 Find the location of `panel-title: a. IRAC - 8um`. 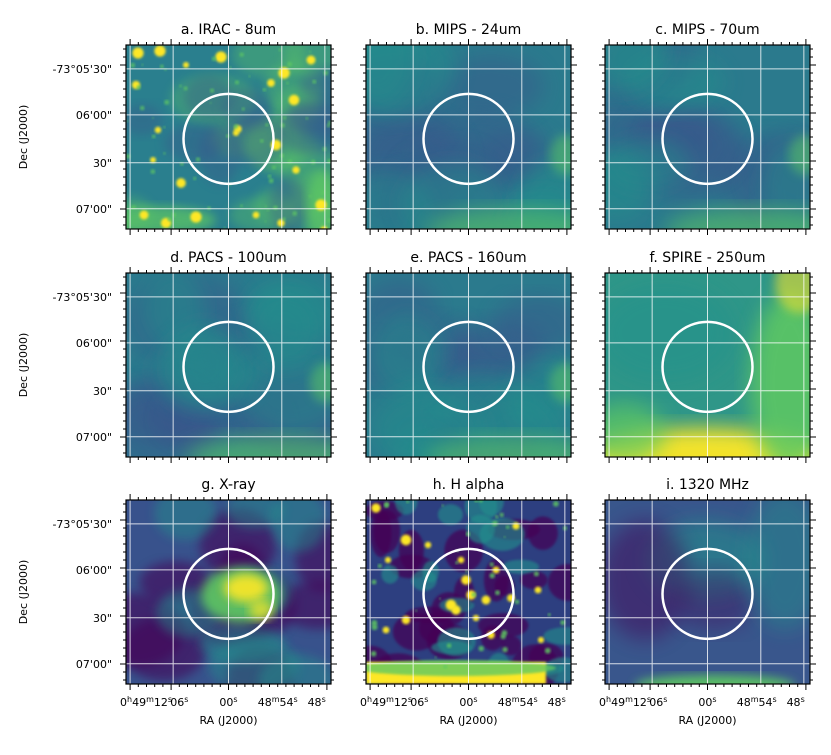

panel-title: a. IRAC - 8um is located at coordinates (228, 30).